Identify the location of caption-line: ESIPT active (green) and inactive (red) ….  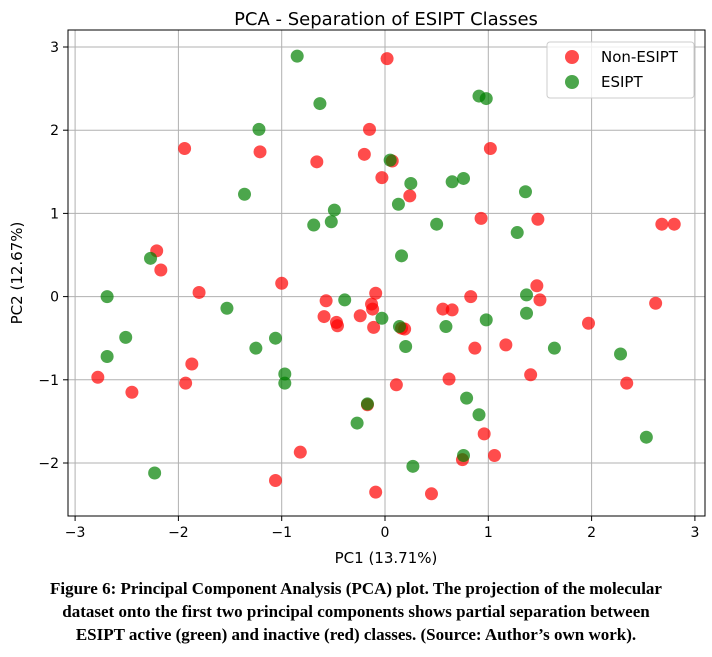
(356, 634).